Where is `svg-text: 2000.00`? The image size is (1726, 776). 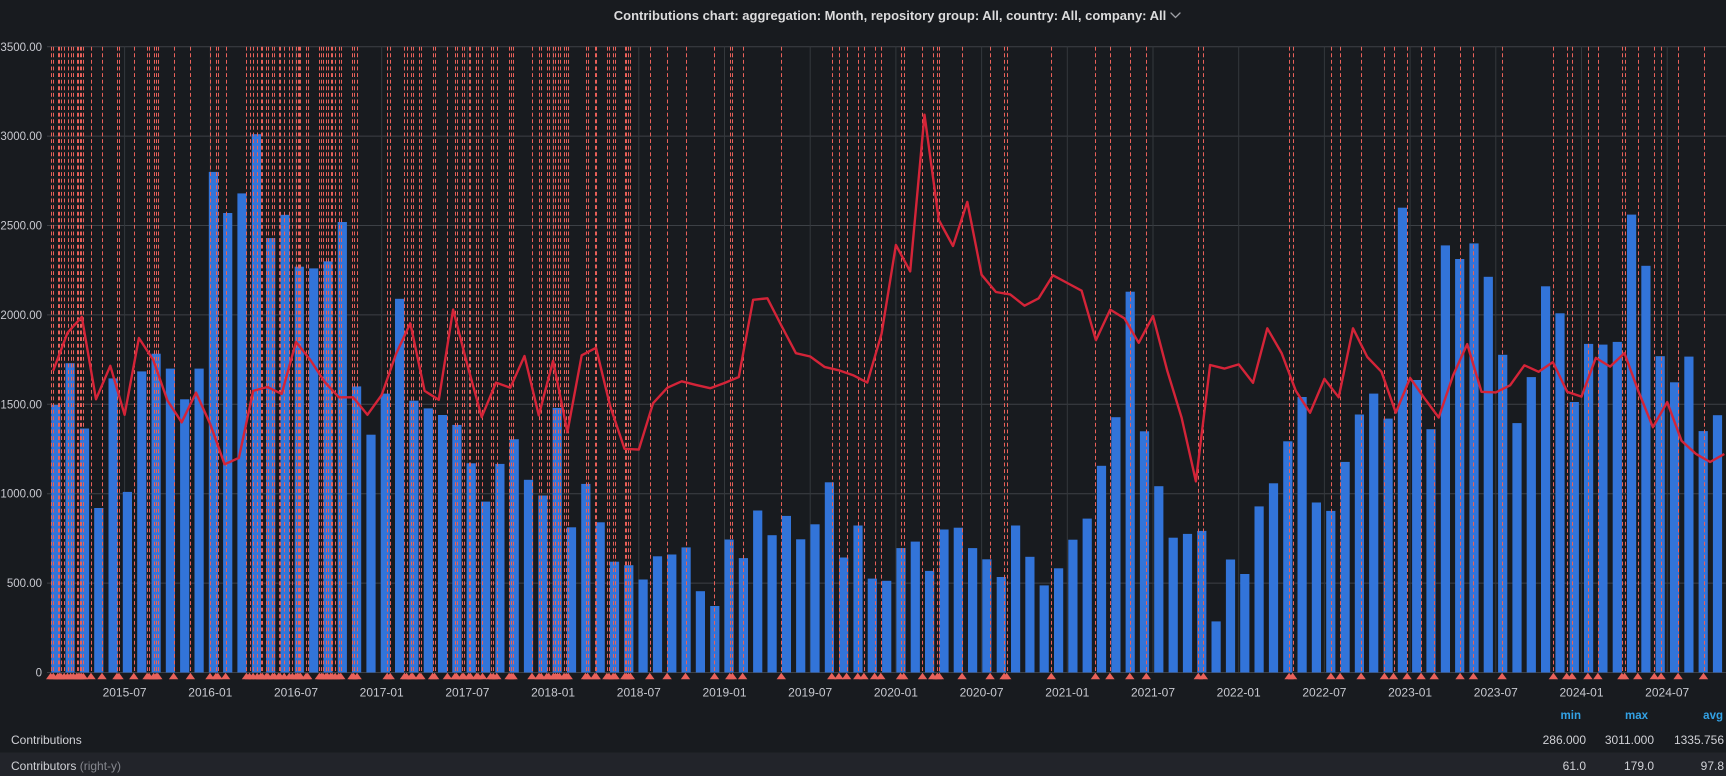
svg-text: 2000.00 is located at coordinates (21, 316).